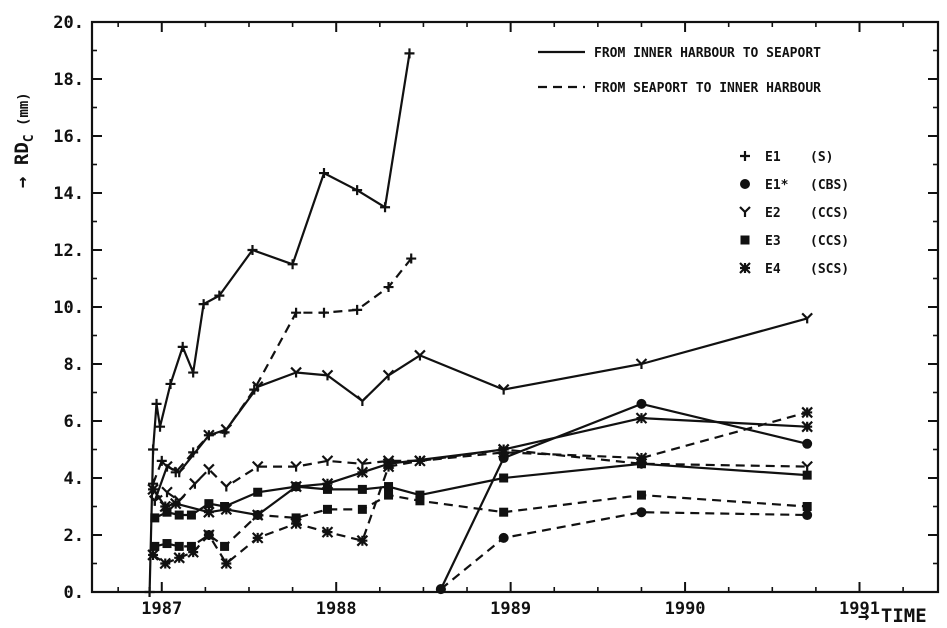 The image size is (947, 628). What do you see at coordinates (68, 23) in the screenshot?
I see `y-tick-label: 20.` at bounding box center [68, 23].